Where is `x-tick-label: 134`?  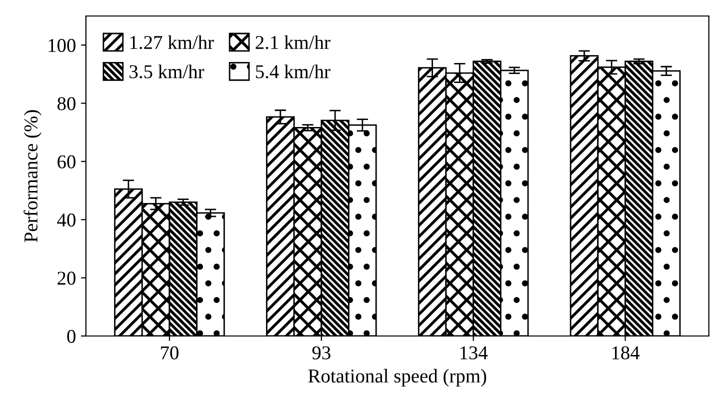
x-tick-label: 134 is located at coordinates (474, 353).